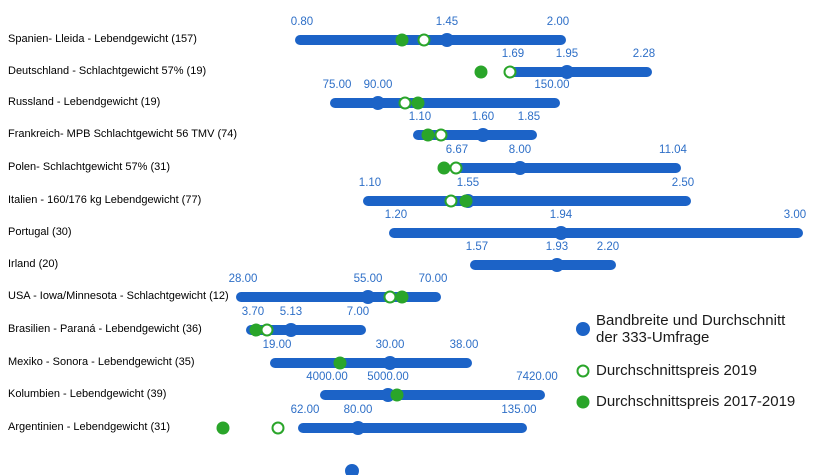 Image resolution: width=820 pixels, height=475 pixels. What do you see at coordinates (277, 345) in the screenshot?
I see `value-label-min: 19.00` at bounding box center [277, 345].